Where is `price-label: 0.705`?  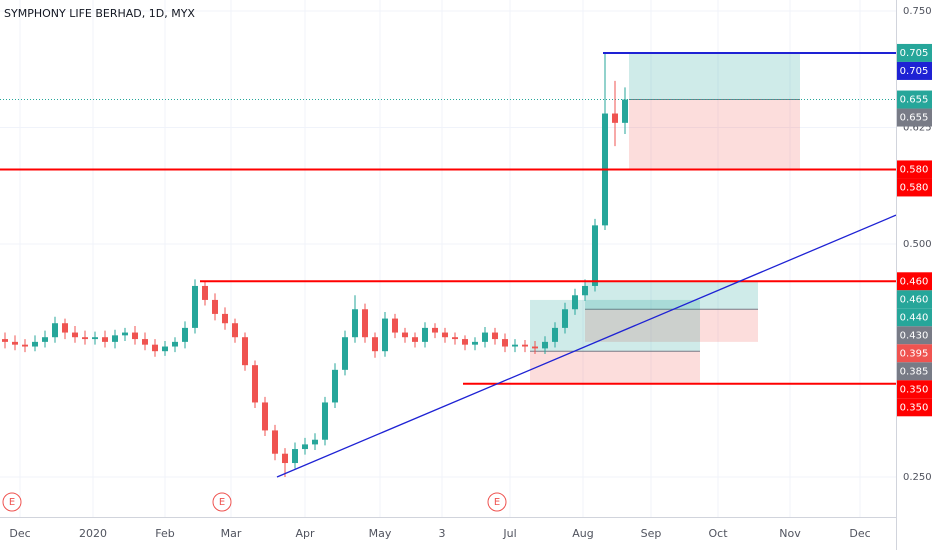
price-label: 0.705 is located at coordinates (914, 53).